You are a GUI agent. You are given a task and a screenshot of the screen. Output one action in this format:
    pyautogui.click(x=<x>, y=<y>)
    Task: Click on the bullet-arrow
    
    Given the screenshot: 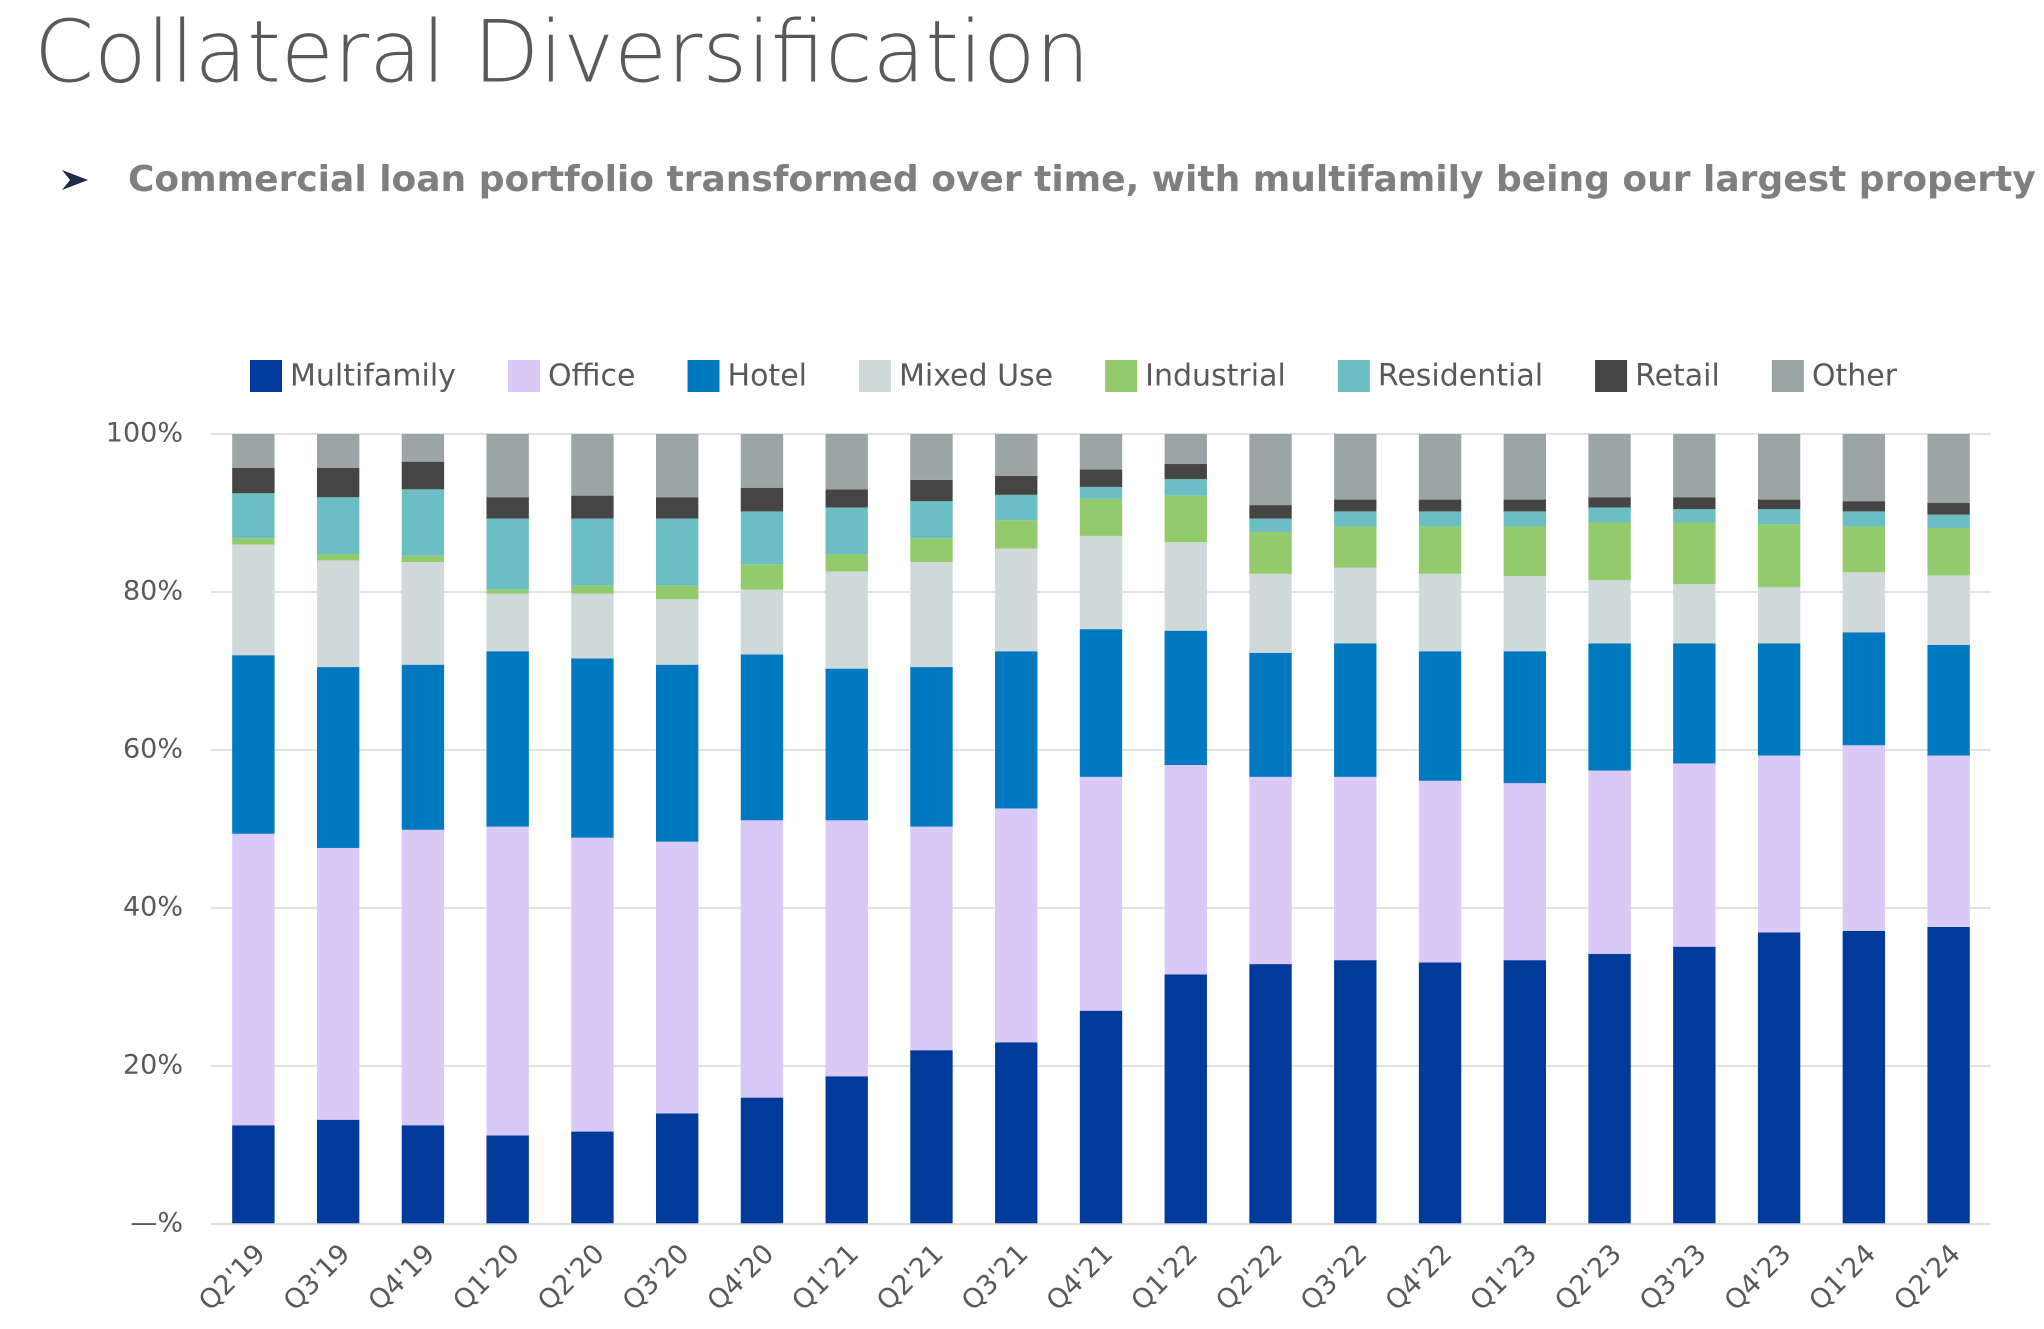 What is the action you would take?
    pyautogui.click(x=75, y=180)
    